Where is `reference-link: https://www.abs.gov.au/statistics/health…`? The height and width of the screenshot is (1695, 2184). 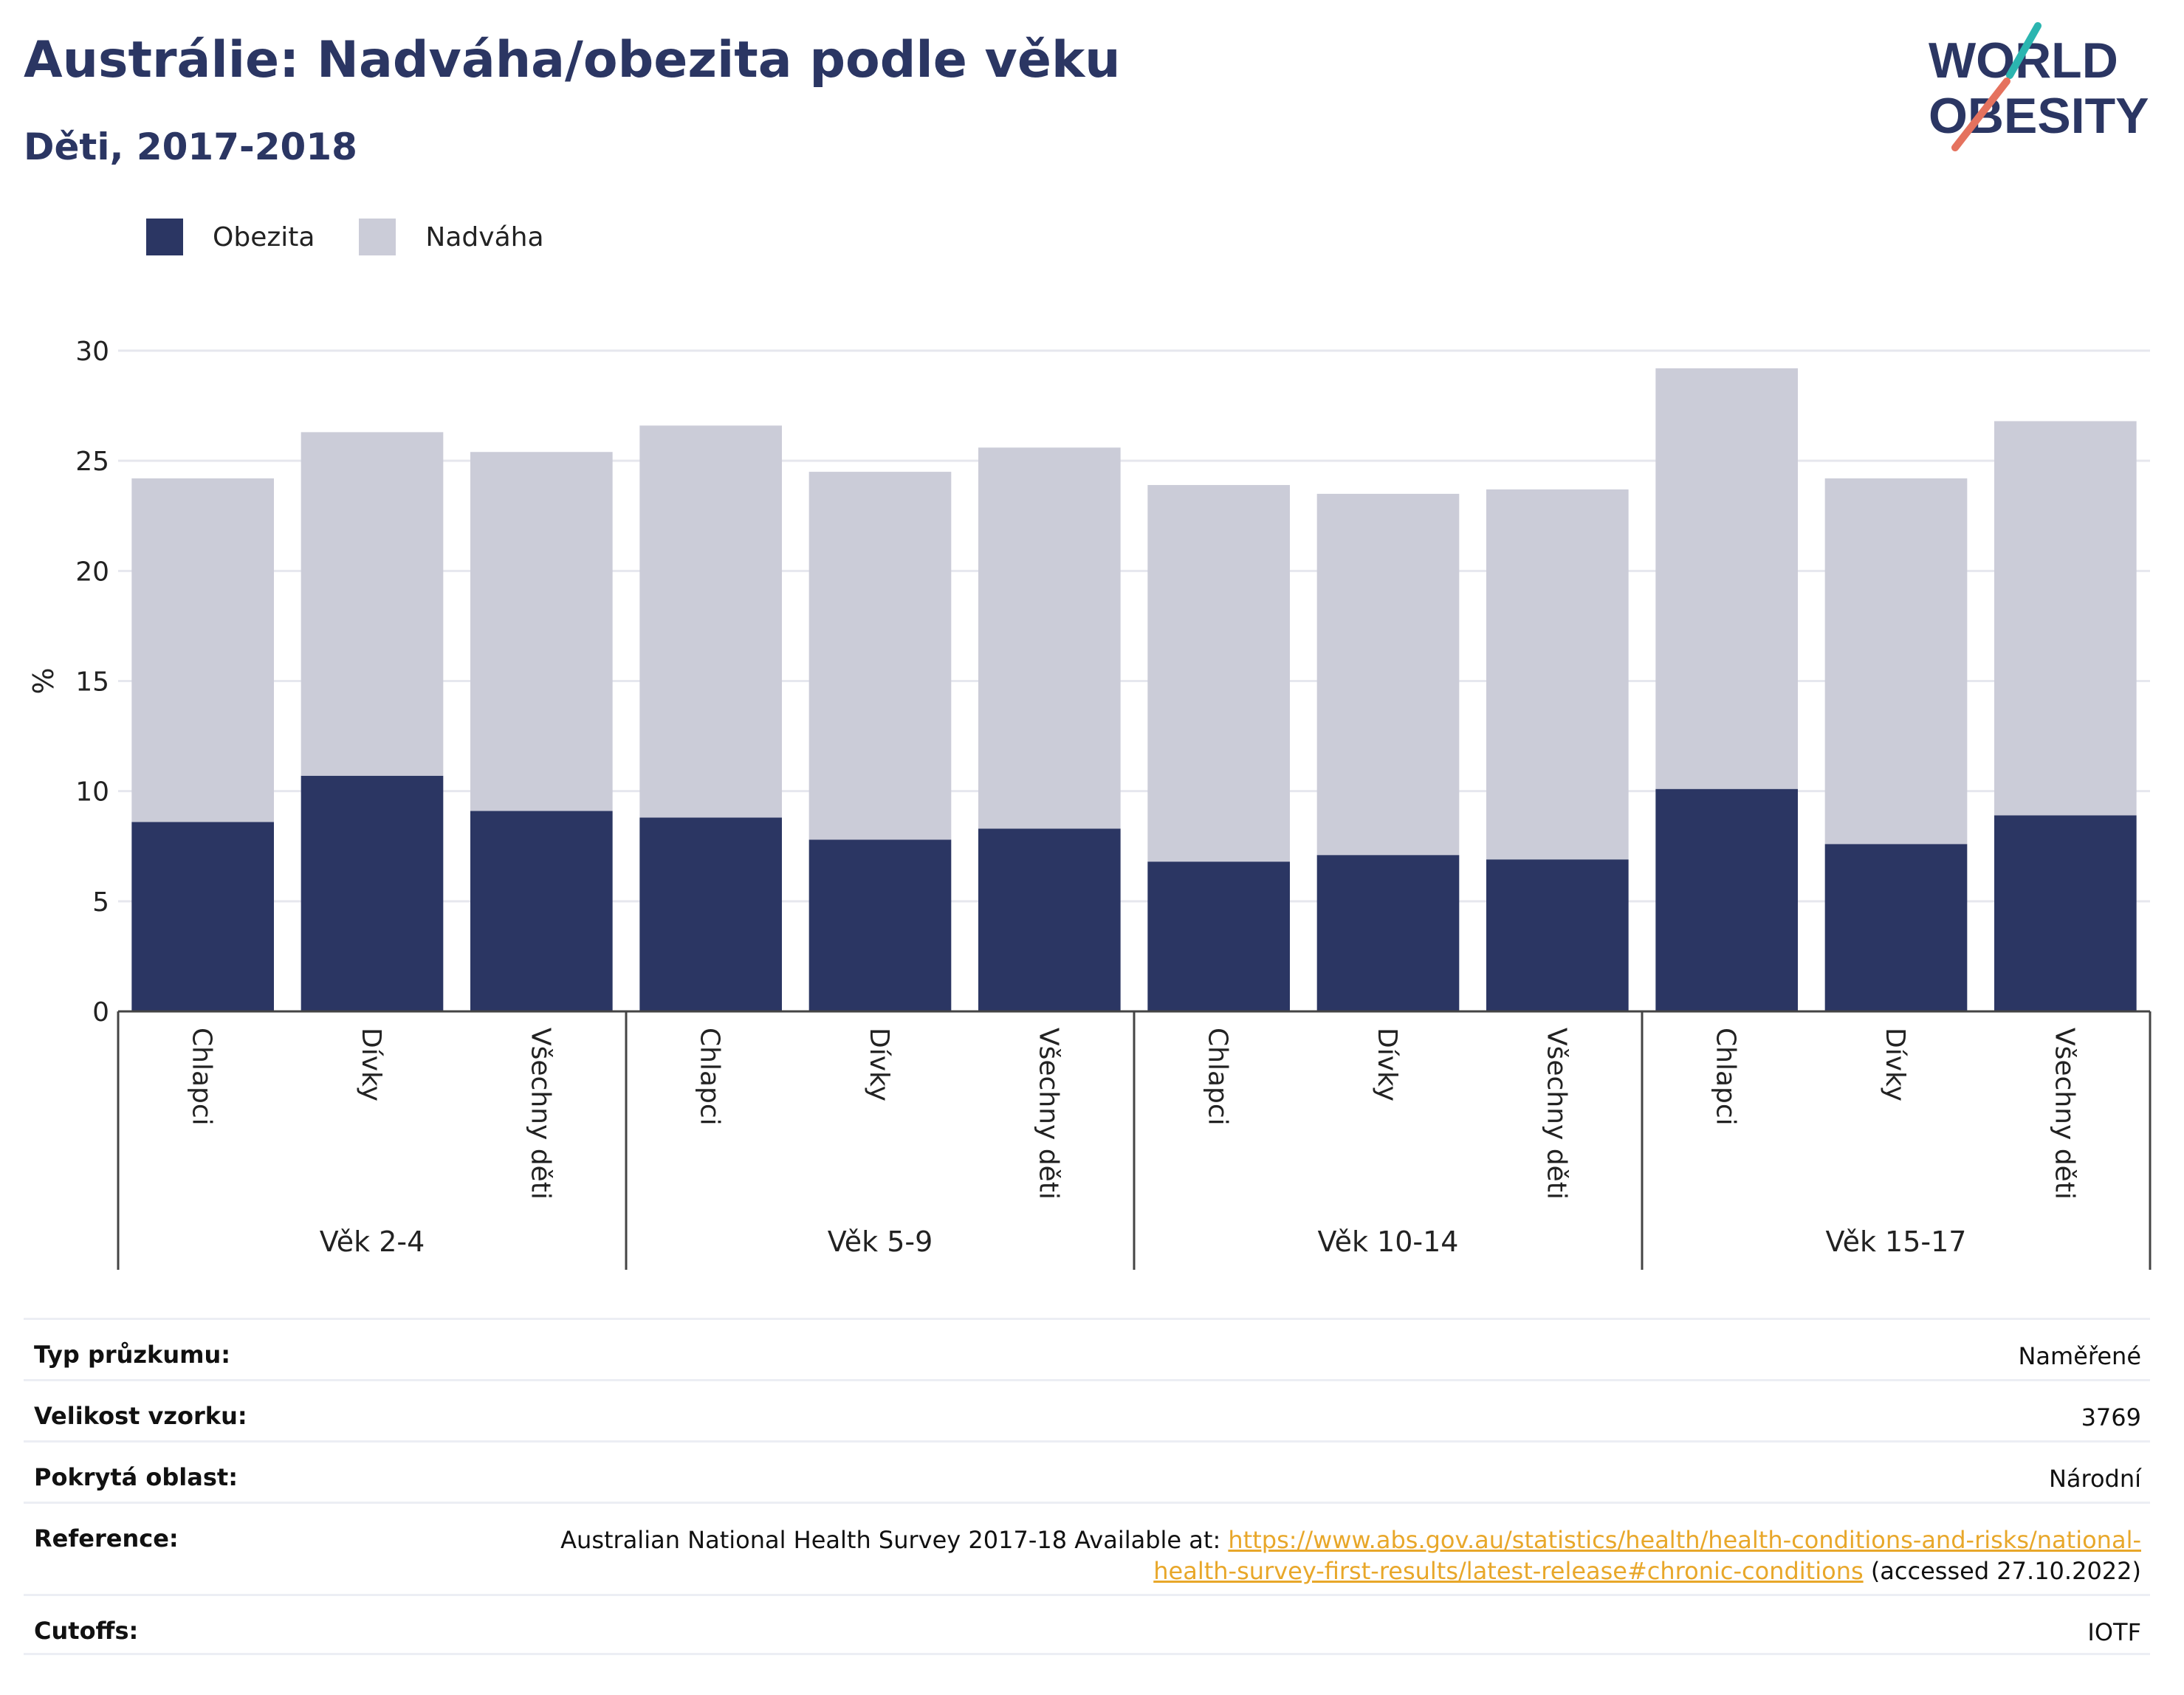
reference-link: https://www.abs.gov.au/statistics/health… is located at coordinates (1647, 1555).